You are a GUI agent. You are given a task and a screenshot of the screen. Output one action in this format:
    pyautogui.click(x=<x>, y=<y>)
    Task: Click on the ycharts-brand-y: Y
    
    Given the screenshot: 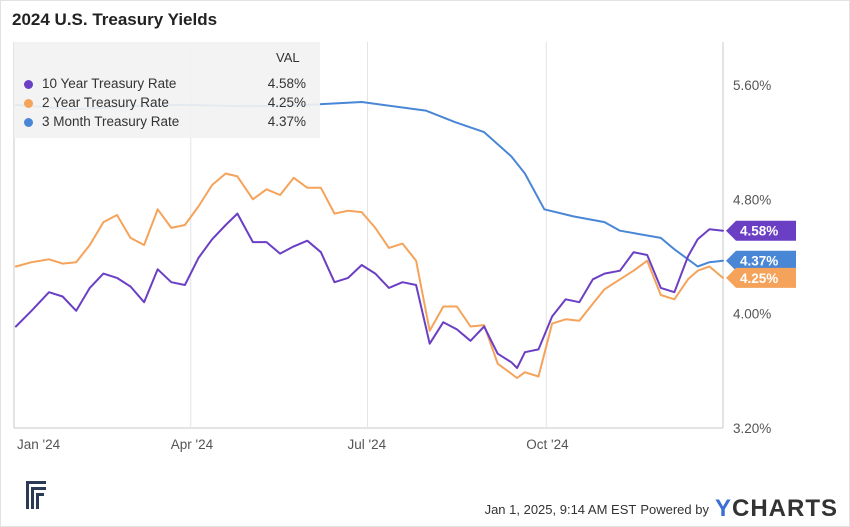 What is the action you would take?
    pyautogui.click(x=723, y=508)
    